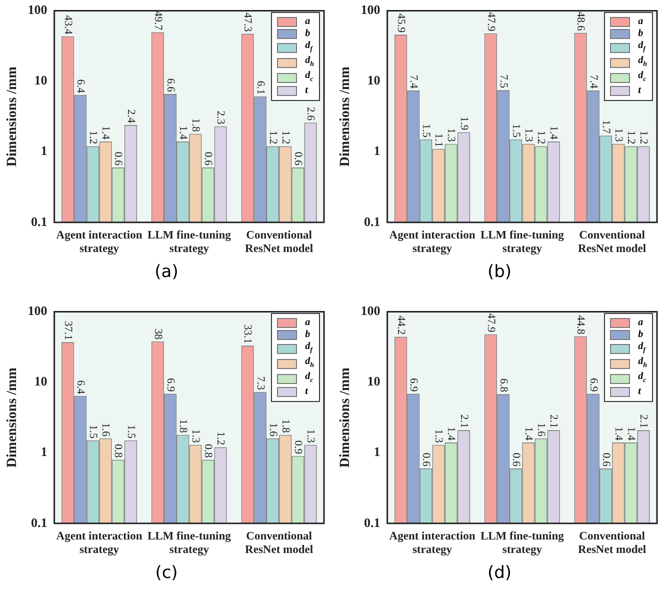  What do you see at coordinates (400, 23) in the screenshot?
I see `data-label: 45.9` at bounding box center [400, 23].